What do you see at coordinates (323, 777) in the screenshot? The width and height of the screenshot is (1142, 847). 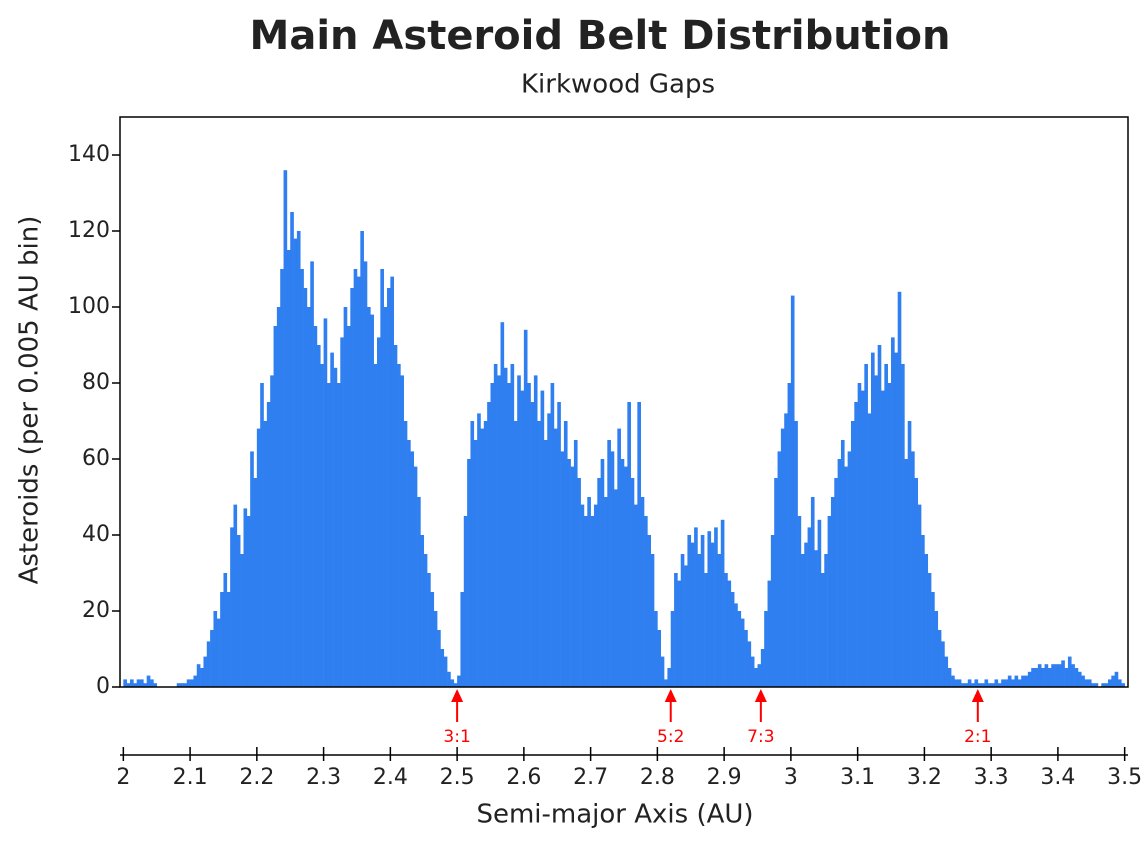 I see `x-tick-label: 2.3` at bounding box center [323, 777].